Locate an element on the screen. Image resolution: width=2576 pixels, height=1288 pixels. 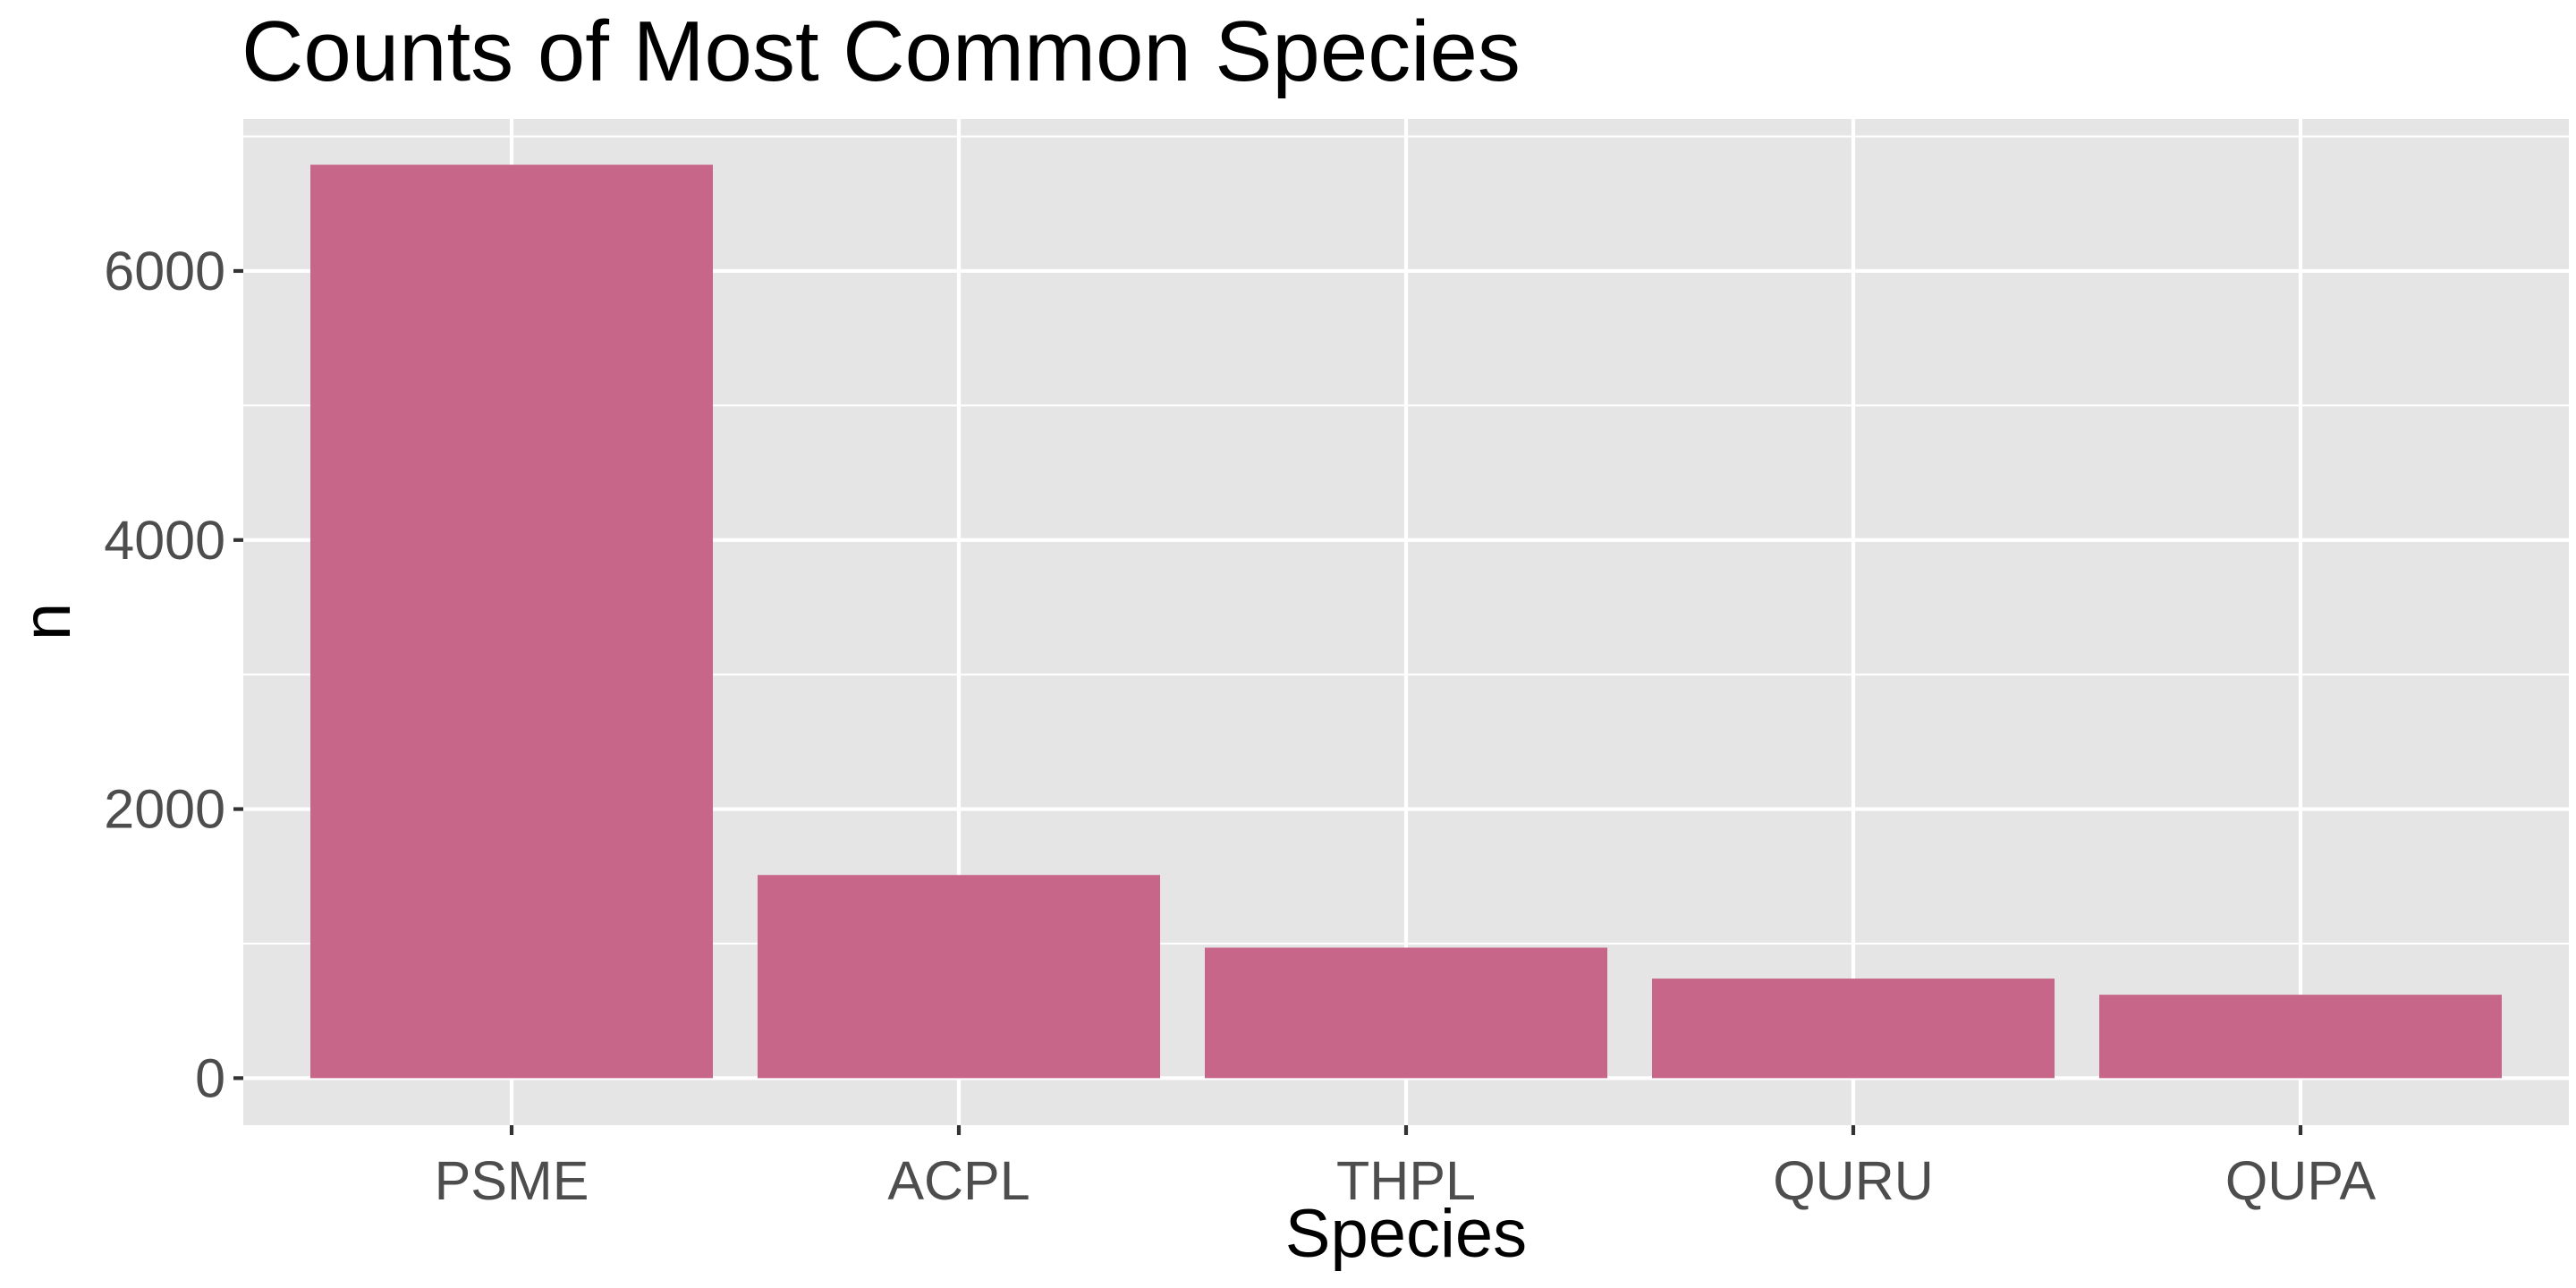
x-tick-label-qupa: QUPA is located at coordinates (2301, 1180).